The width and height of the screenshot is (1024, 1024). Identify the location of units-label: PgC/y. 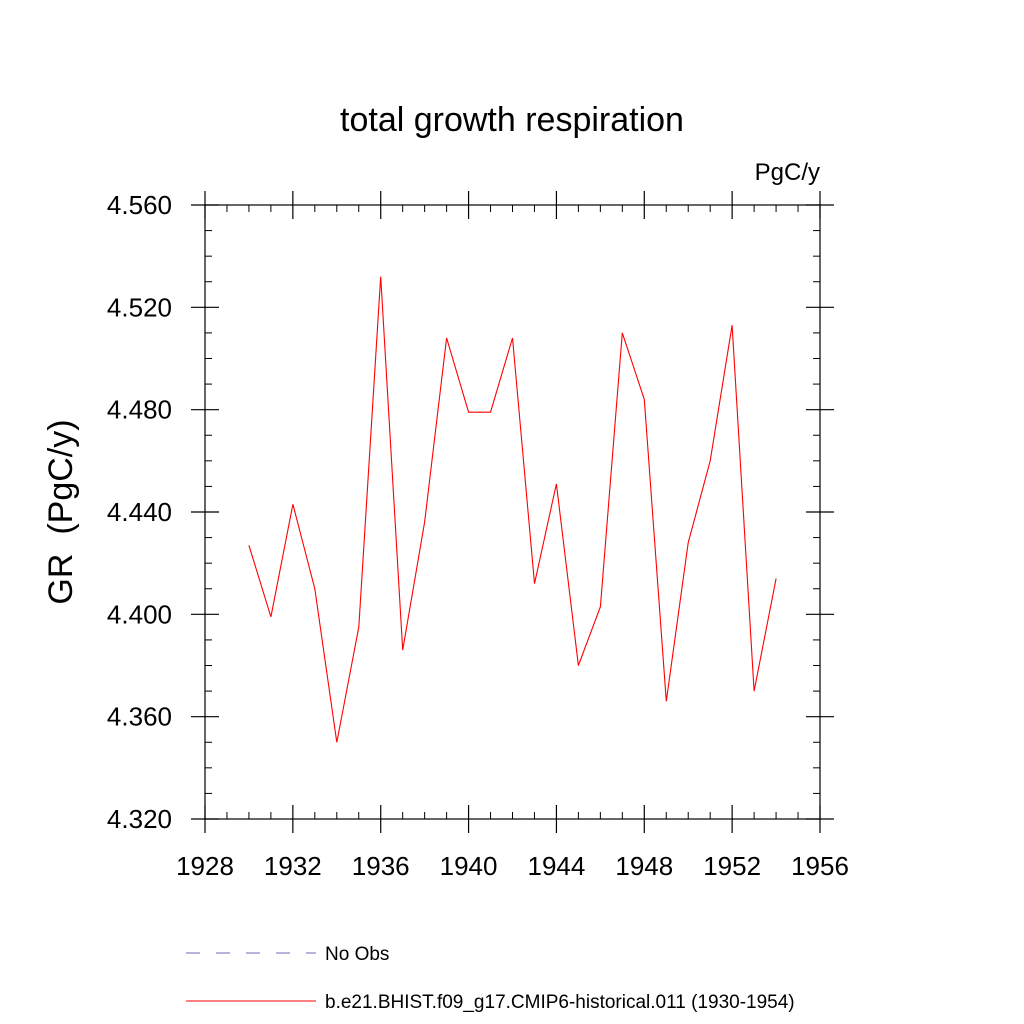
(787, 172).